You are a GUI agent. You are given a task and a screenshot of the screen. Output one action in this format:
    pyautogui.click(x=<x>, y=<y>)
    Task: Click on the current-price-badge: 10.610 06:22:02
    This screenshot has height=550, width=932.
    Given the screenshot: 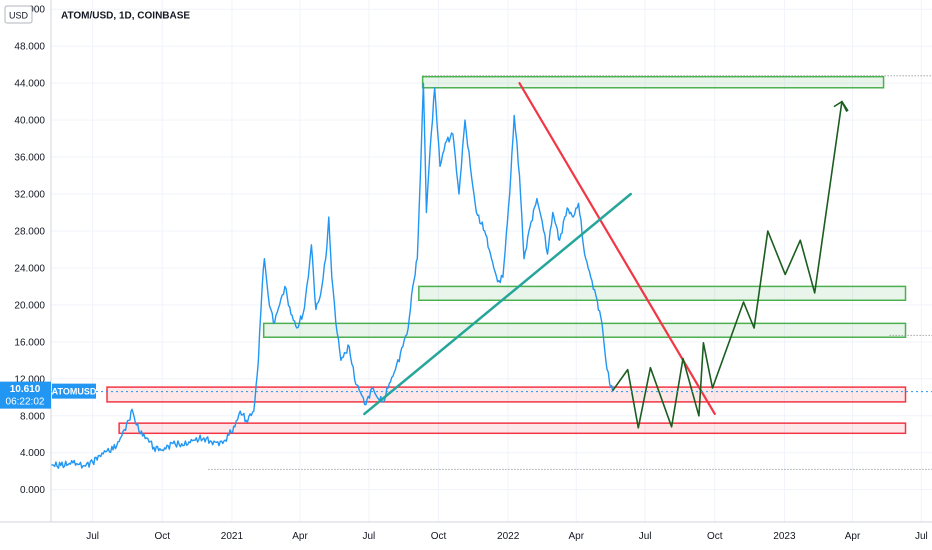 What is the action you would take?
    pyautogui.click(x=25, y=395)
    